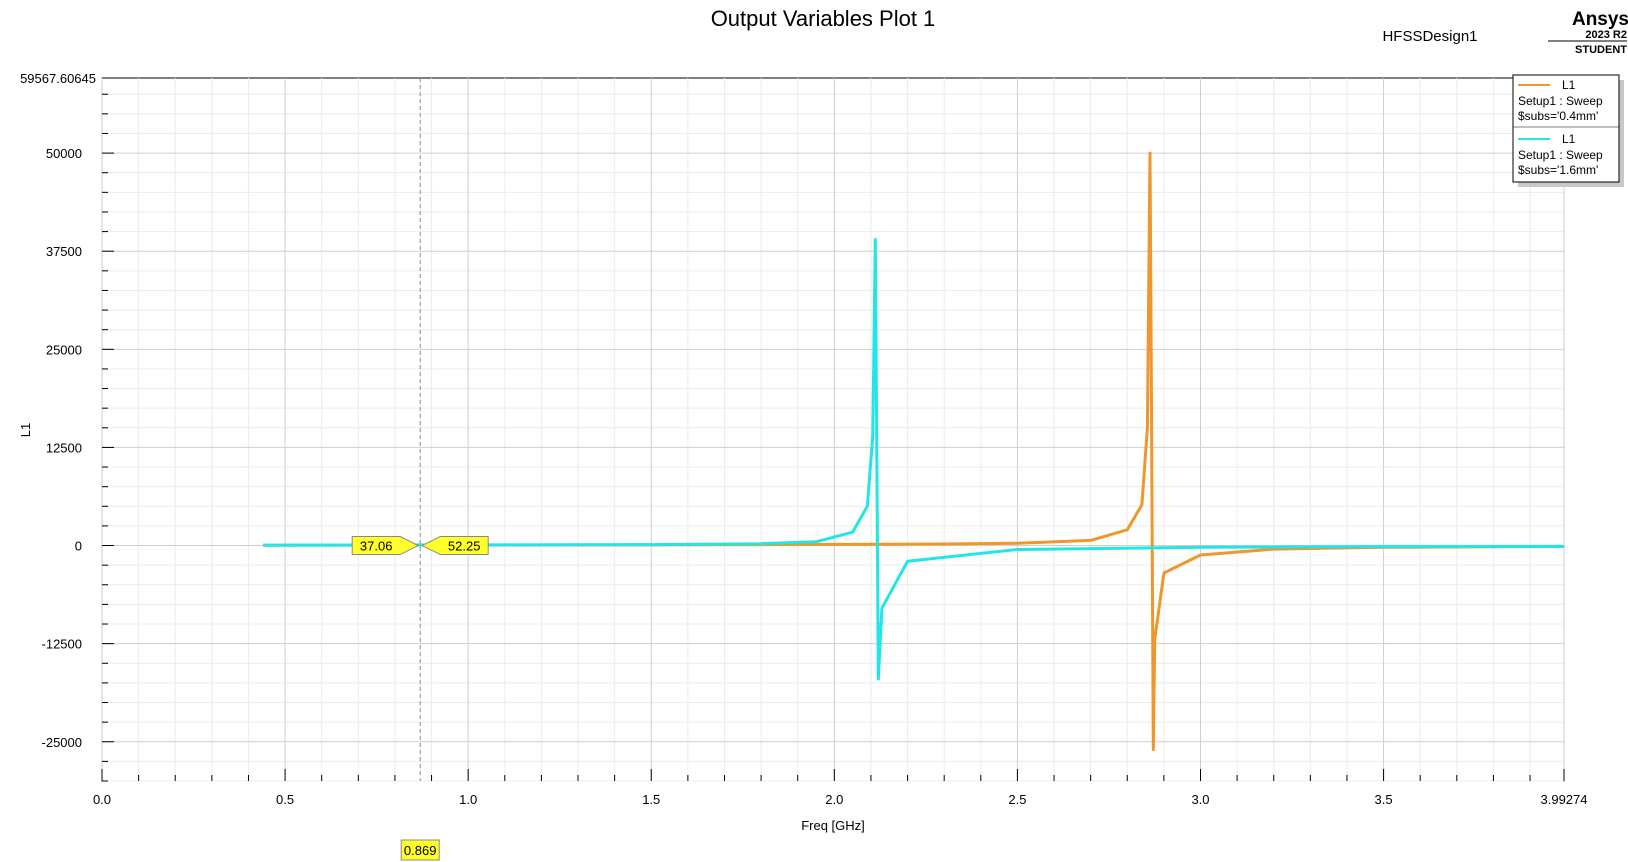 The width and height of the screenshot is (1628, 862). I want to click on x-tick-label: 0.5, so click(285, 799).